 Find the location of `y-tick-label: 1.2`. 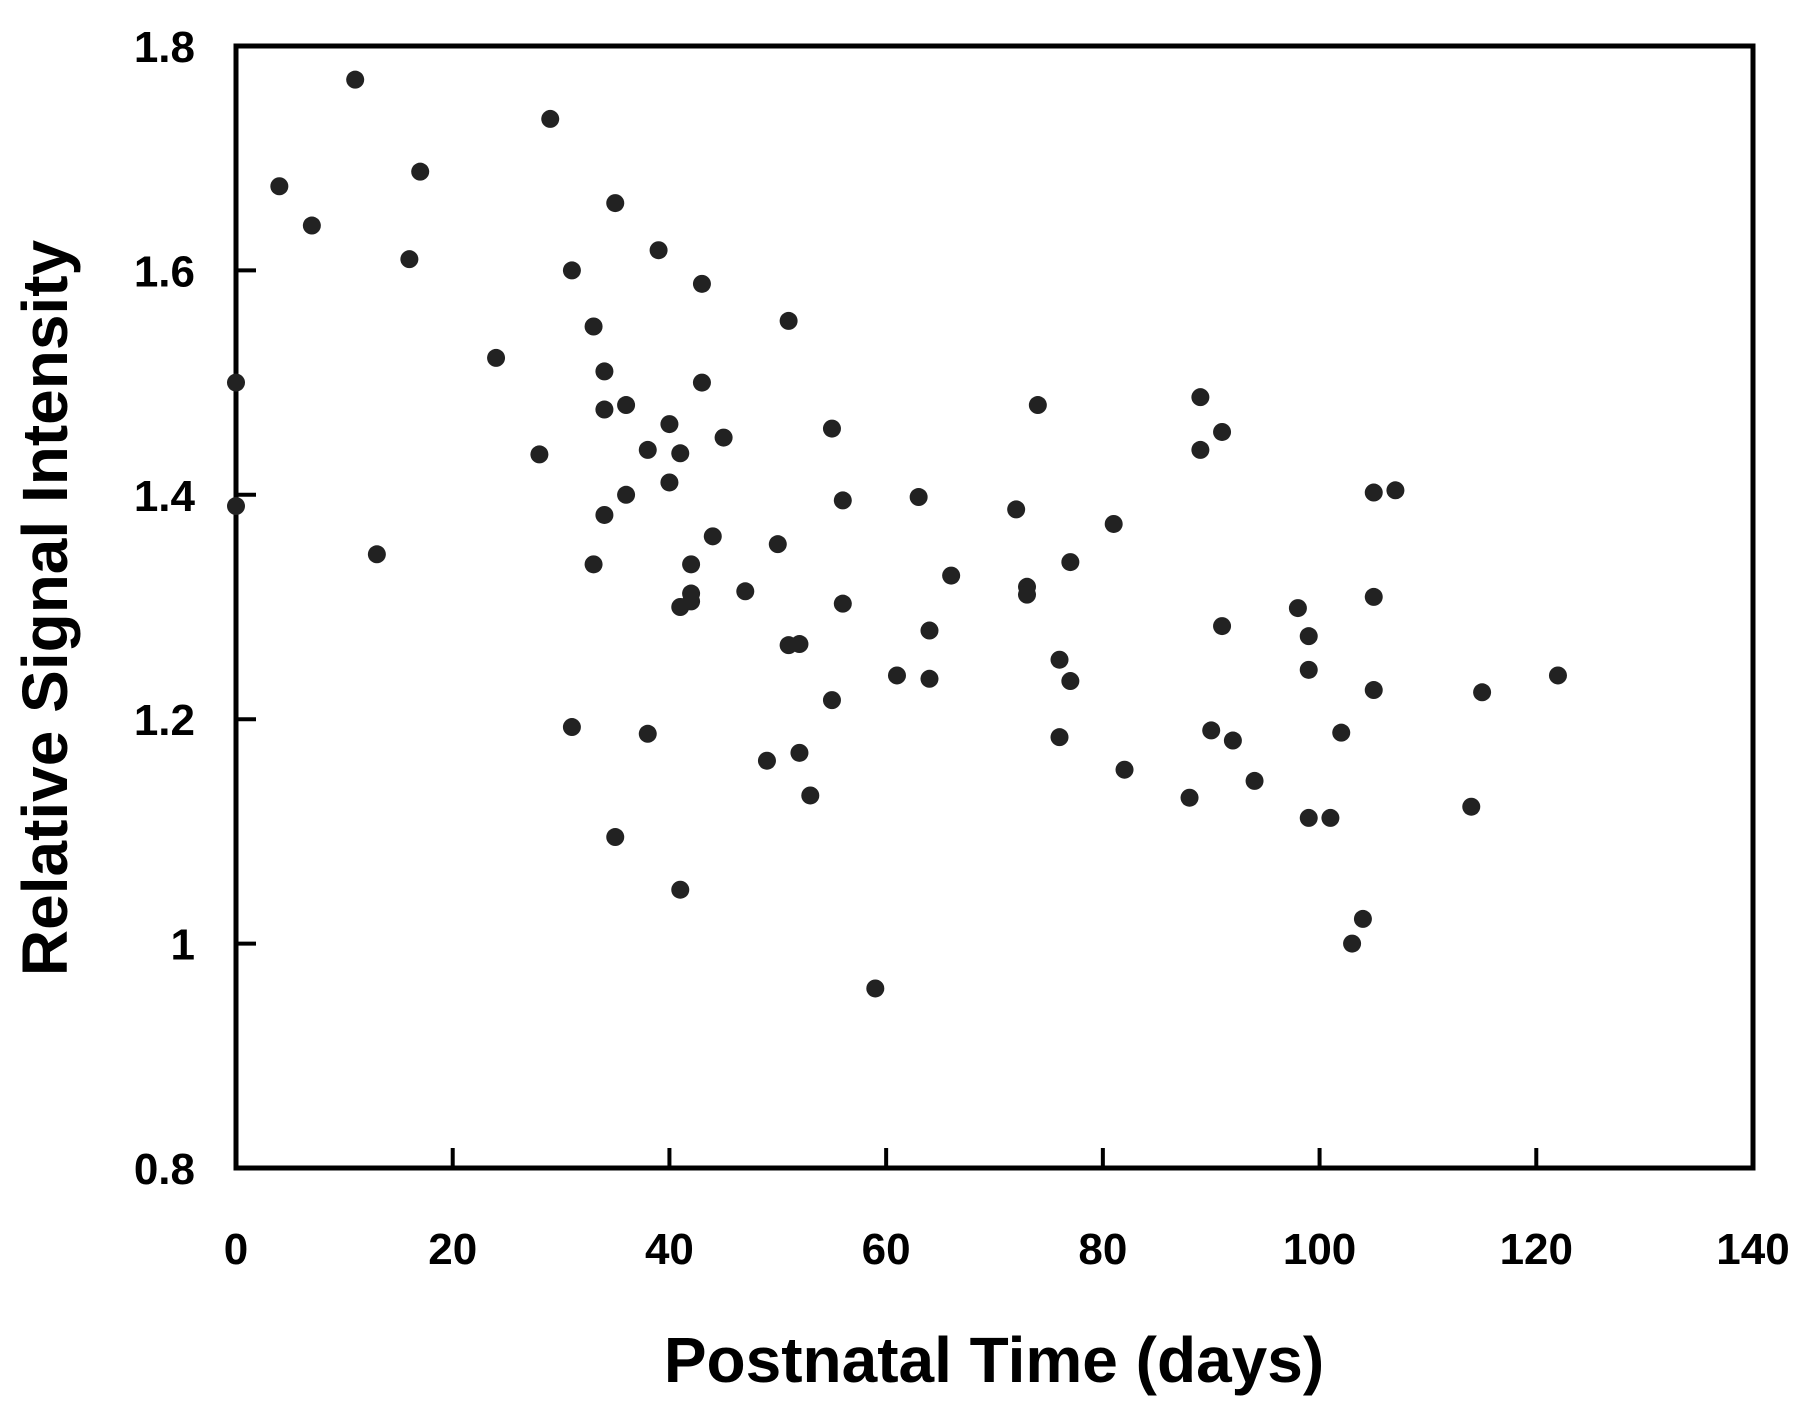

y-tick-label: 1.2 is located at coordinates (164, 720).